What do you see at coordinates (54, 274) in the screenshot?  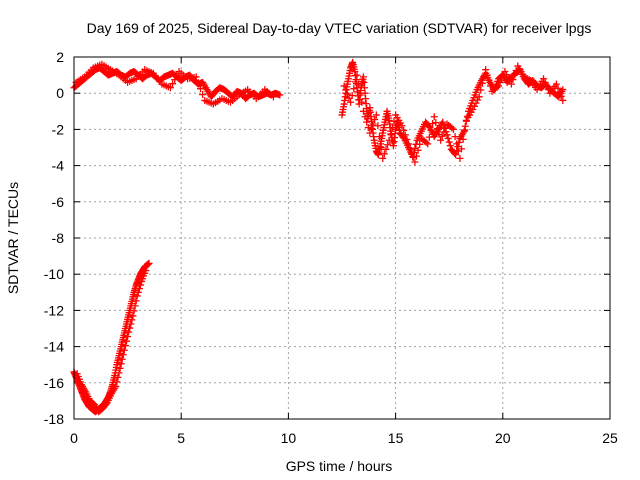 I see `y-tick-label: -10` at bounding box center [54, 274].